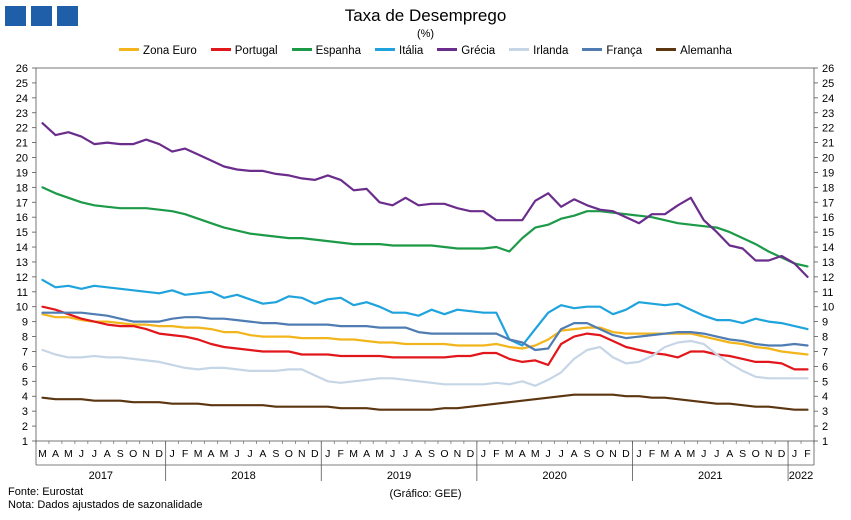 This screenshot has height=520, width=851. I want to click on series-line-itália, so click(425, 312).